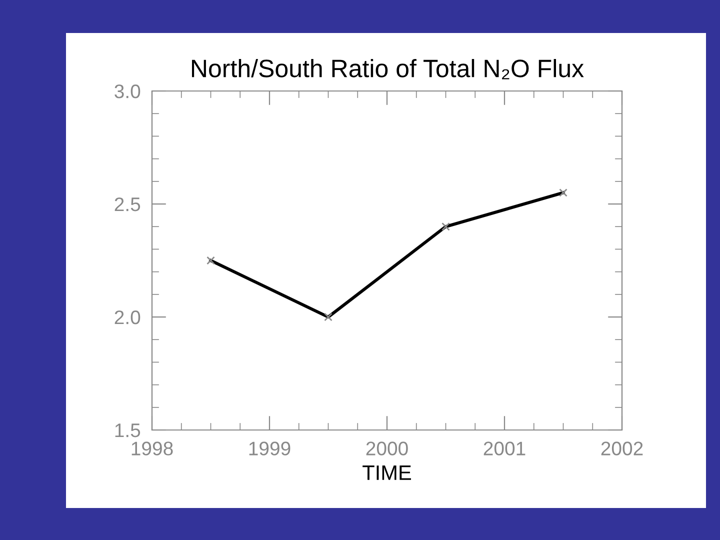  Describe the element at coordinates (622, 449) in the screenshot. I see `x-tick-label: 2002` at that location.